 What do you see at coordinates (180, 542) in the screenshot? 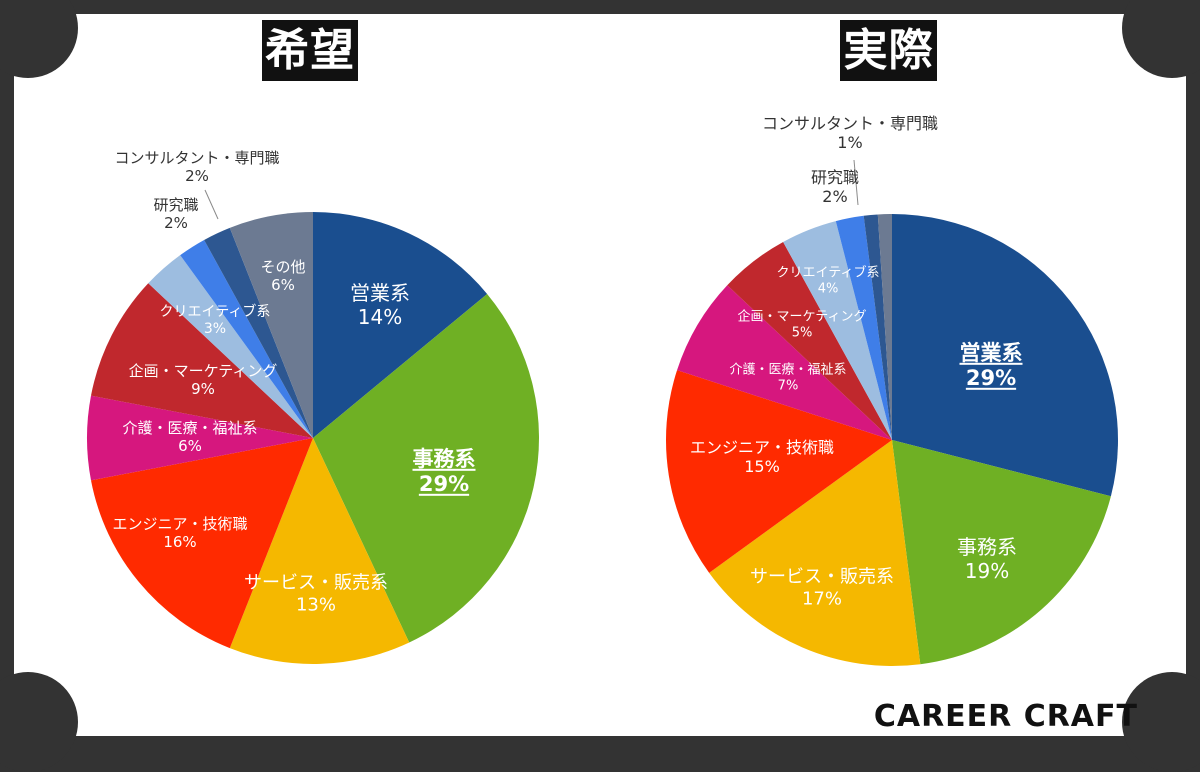
I see `slice-percentage: 16%` at bounding box center [180, 542].